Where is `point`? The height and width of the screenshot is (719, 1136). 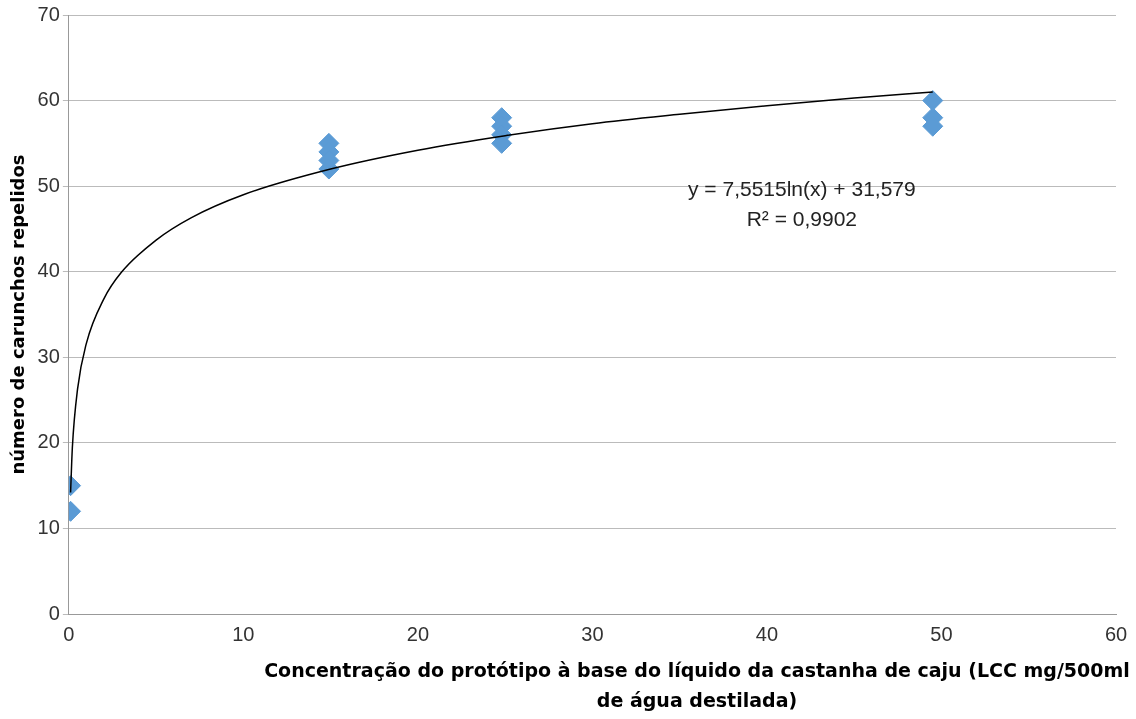
point is located at coordinates (933, 101).